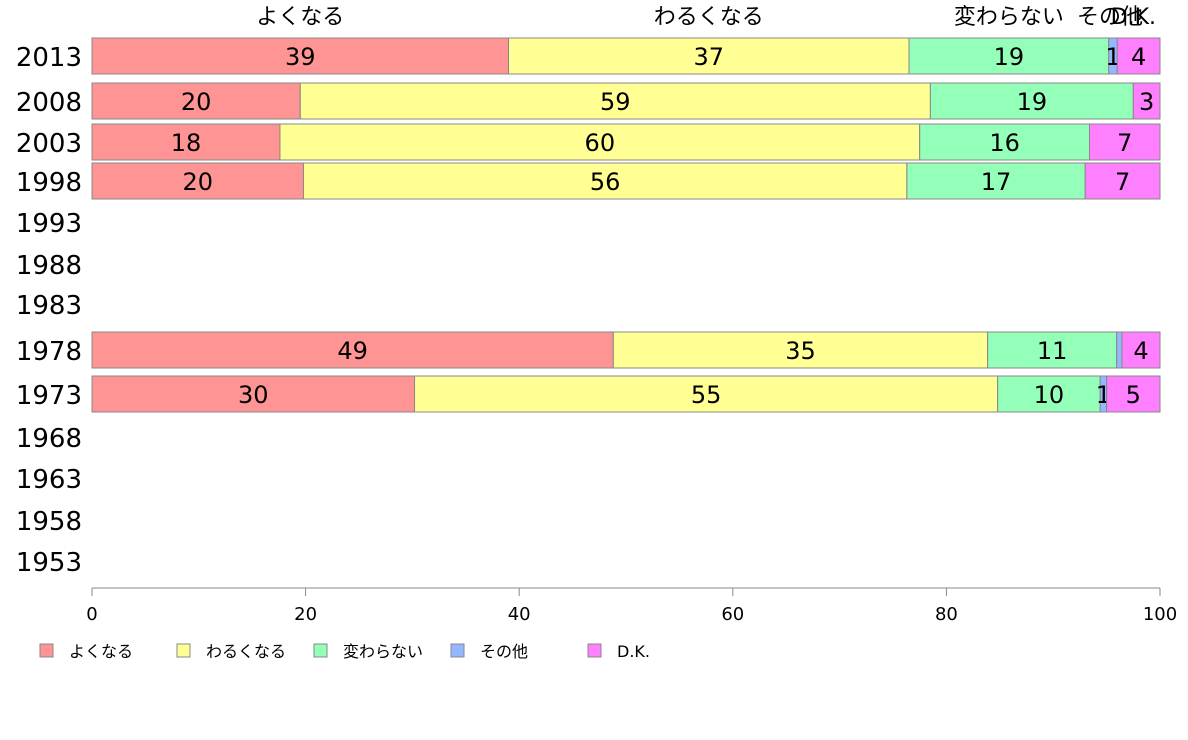  I want to click on bar-label-2008-series-1: 59, so click(615, 102).